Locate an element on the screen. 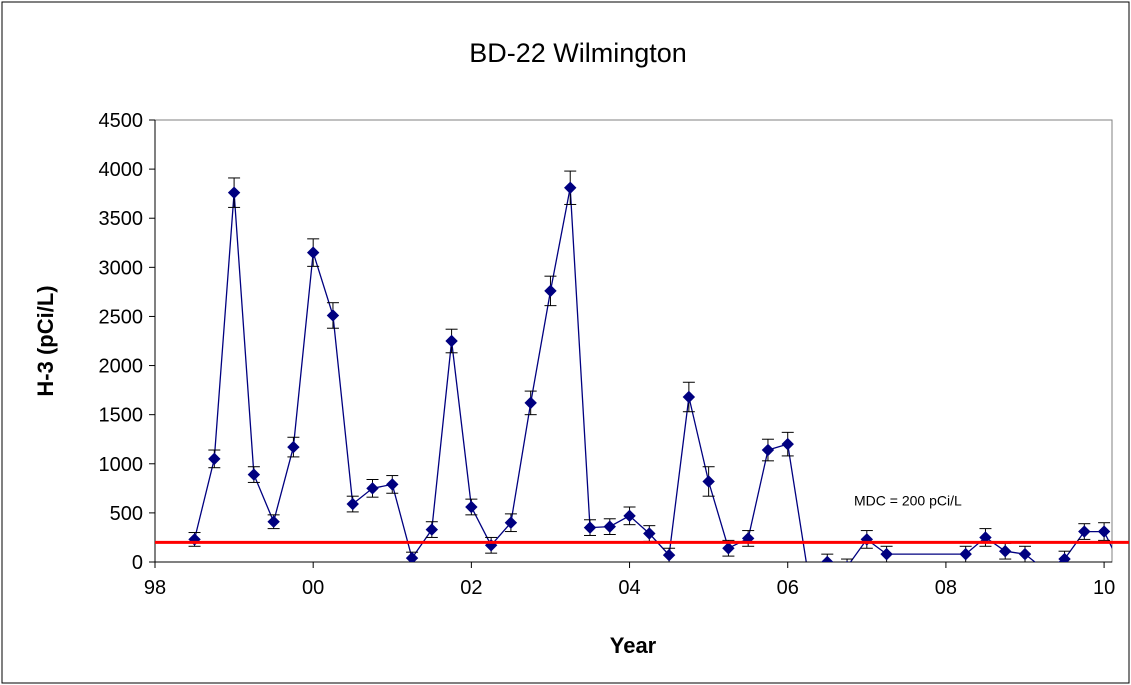  y-axis-label: H-3 (pCi/L) is located at coordinates (45, 340).